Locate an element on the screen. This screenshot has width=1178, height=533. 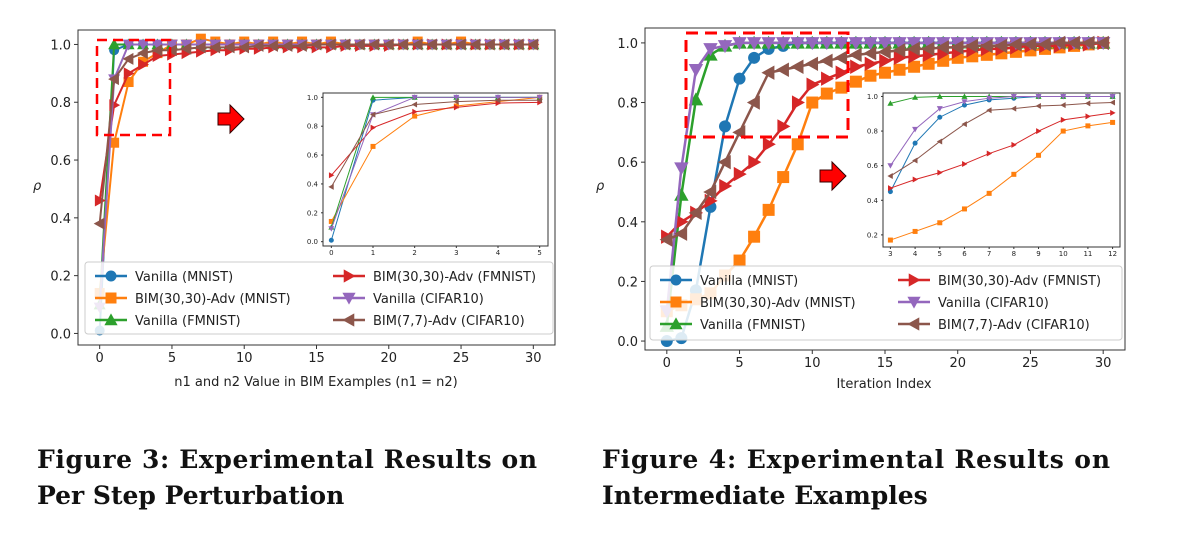
fig4-legend-marker is located at coordinates (913, 324).